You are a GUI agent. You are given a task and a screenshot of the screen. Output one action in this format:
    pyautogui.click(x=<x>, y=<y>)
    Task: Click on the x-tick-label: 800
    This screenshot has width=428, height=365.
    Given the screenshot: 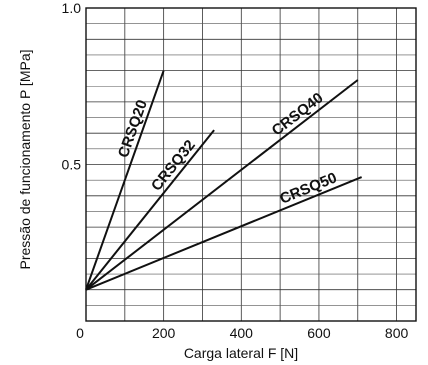 What is the action you would take?
    pyautogui.click(x=397, y=333)
    